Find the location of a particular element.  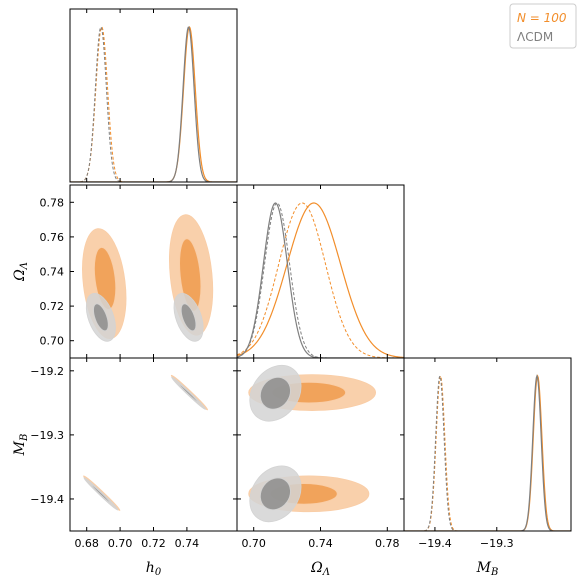

y-axis-label-omega-subscript: Λ is located at coordinates (24, 266).